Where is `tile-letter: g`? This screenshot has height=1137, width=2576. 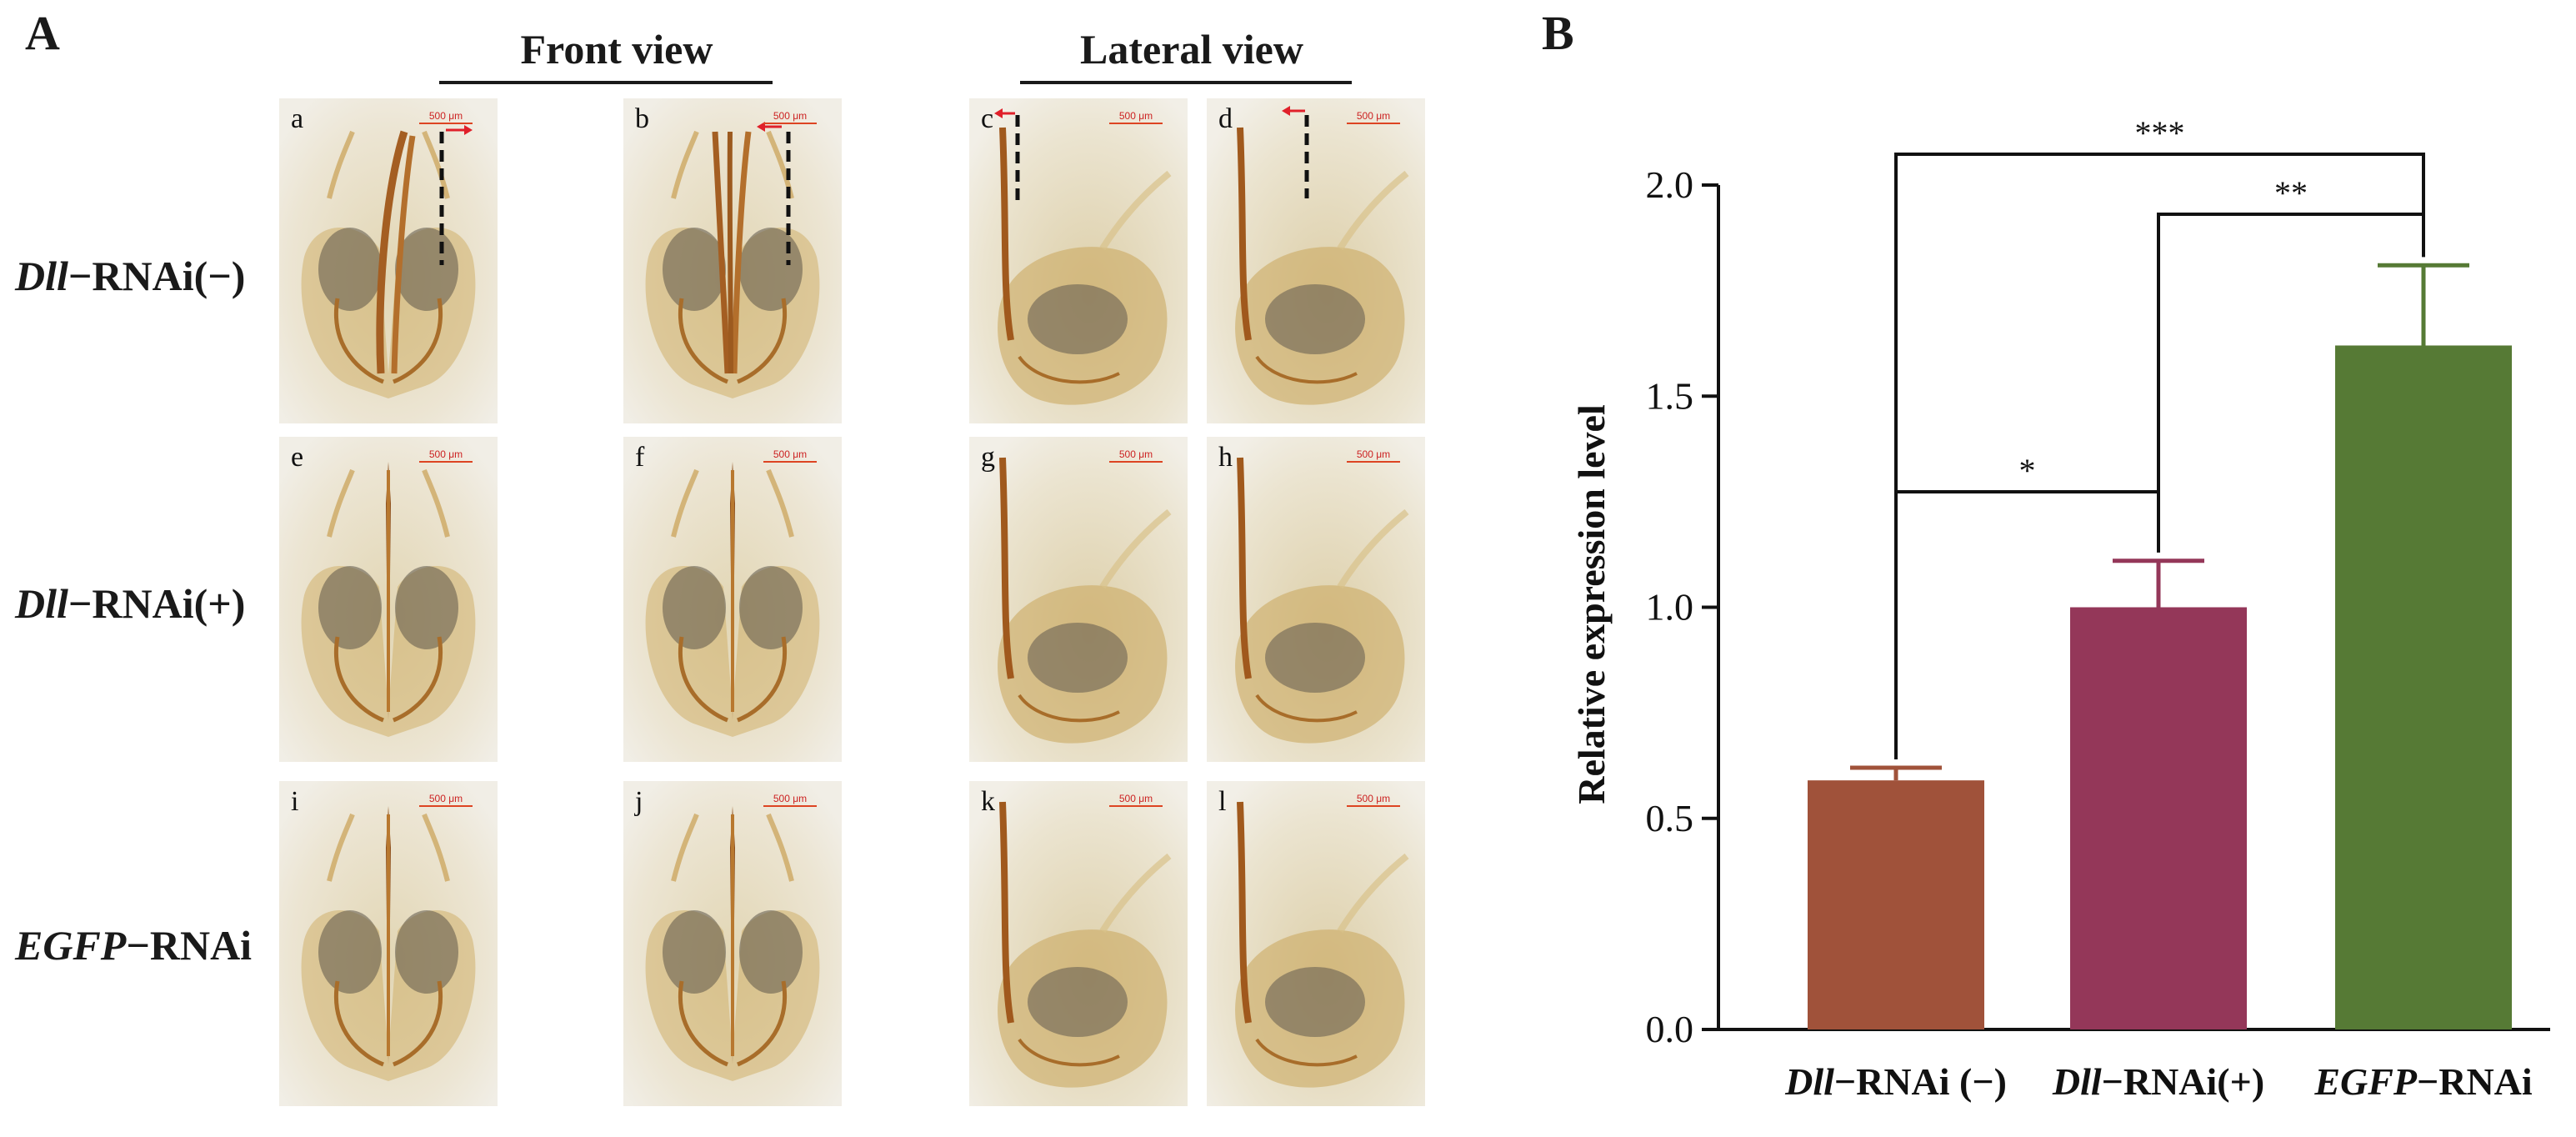
tile-letter: g is located at coordinates (988, 457).